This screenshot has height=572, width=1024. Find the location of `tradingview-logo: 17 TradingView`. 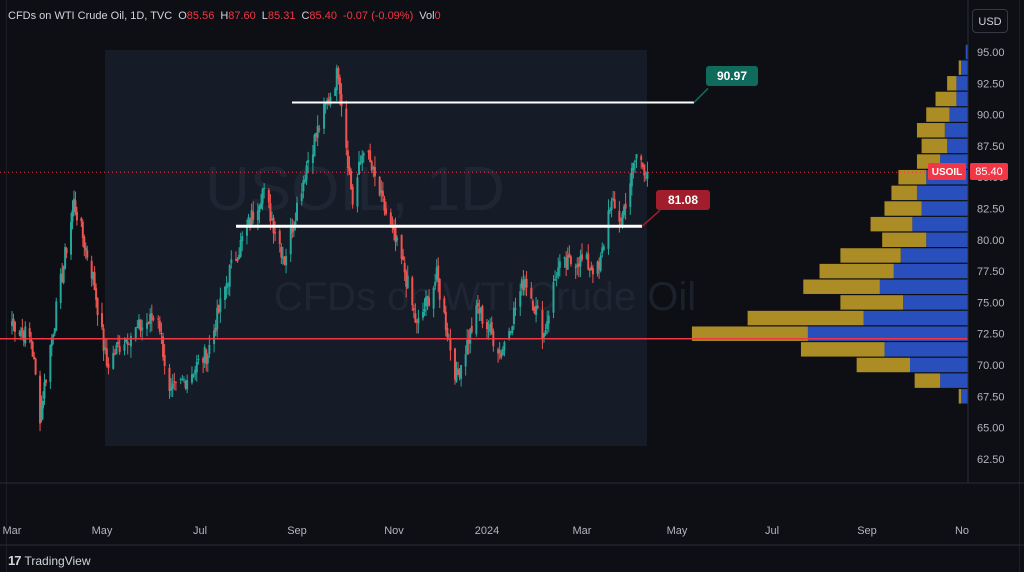

tradingview-logo: 17 TradingView is located at coordinates (49, 560).